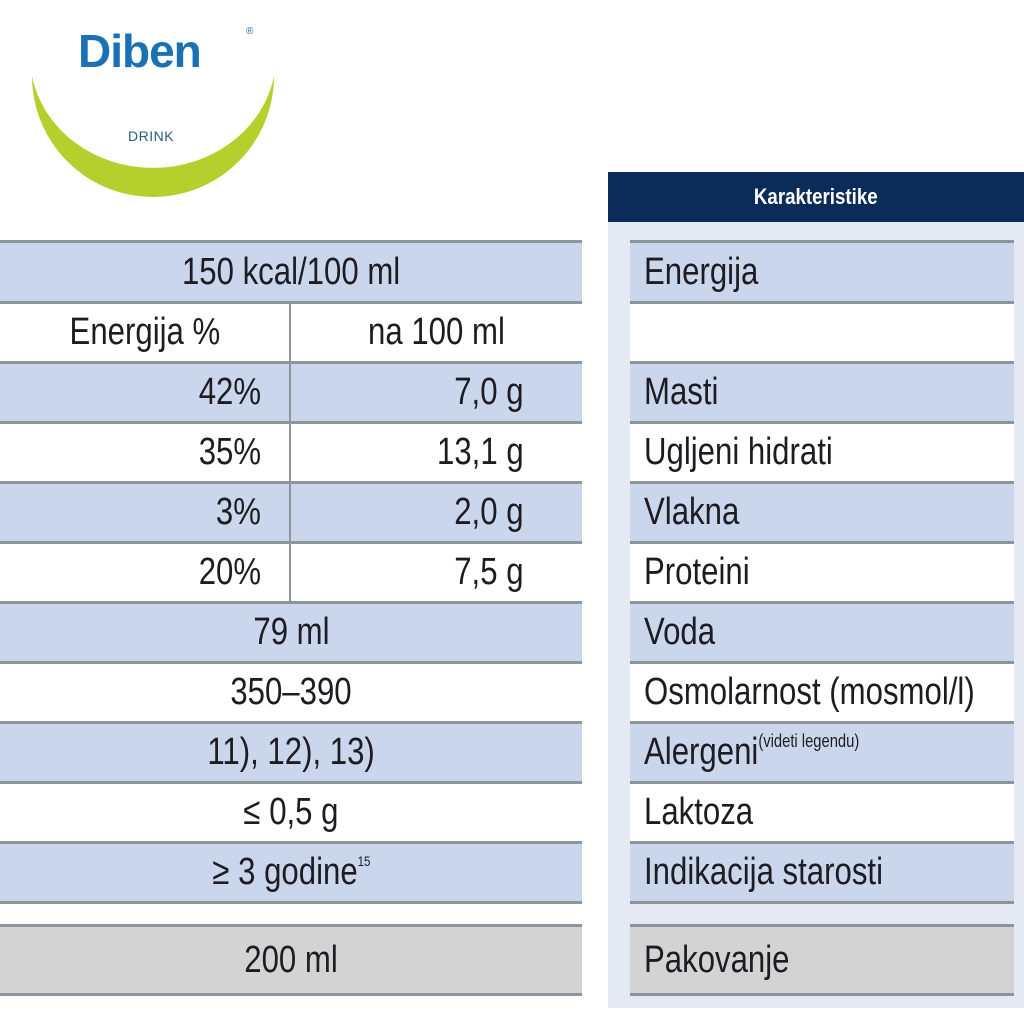 Image resolution: width=1024 pixels, height=1024 pixels. I want to click on lactose-value: ≤ 0,5 g, so click(291, 812).